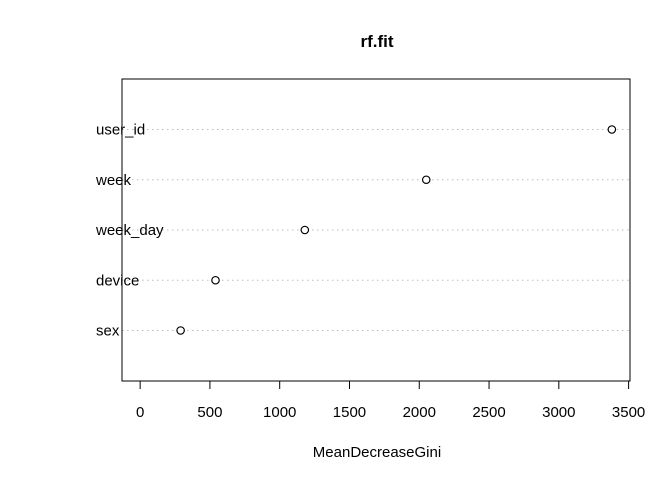  What do you see at coordinates (377, 452) in the screenshot?
I see `x-axis-label: MeanDecreaseGini` at bounding box center [377, 452].